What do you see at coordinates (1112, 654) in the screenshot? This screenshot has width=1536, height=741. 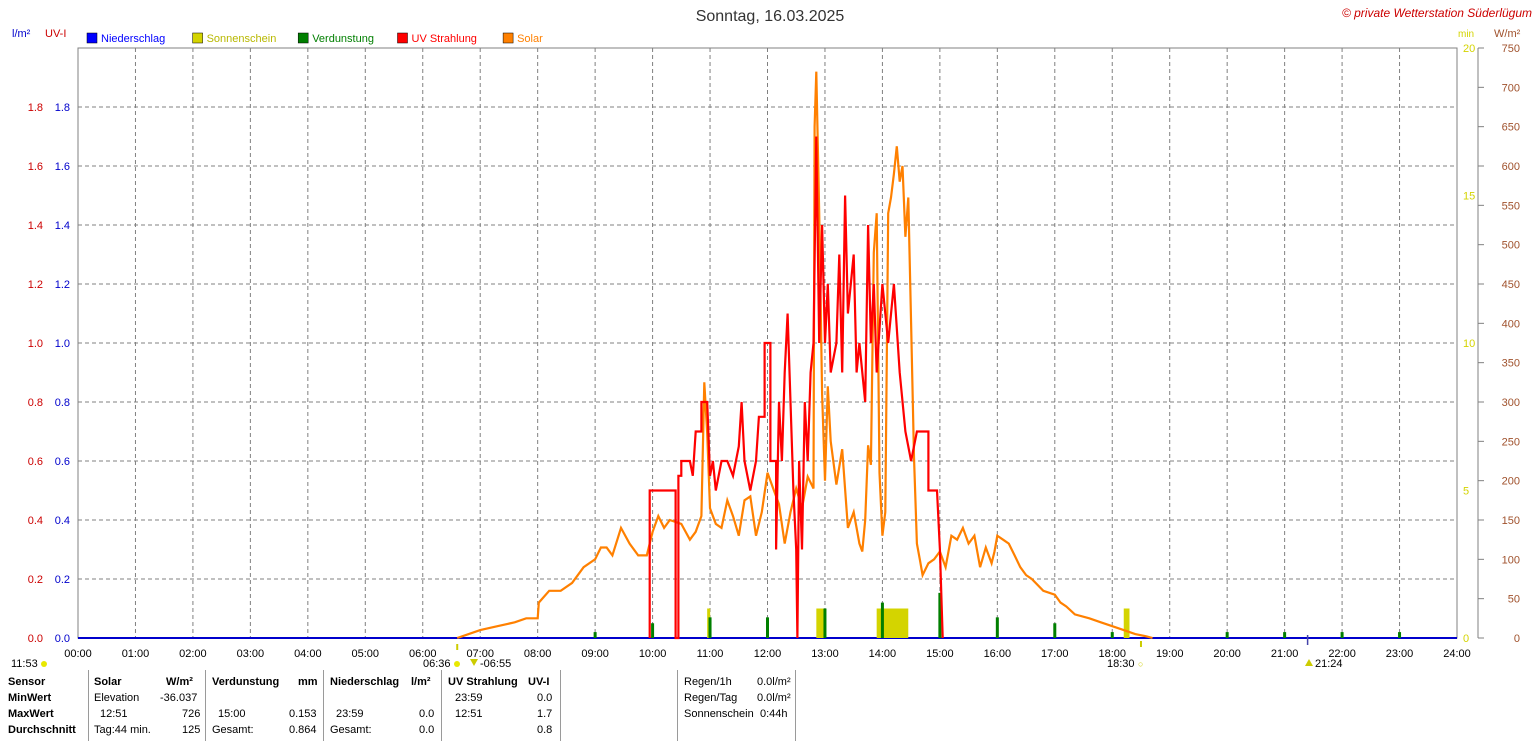 I see `x-tick-label: 18:00` at bounding box center [1112, 654].